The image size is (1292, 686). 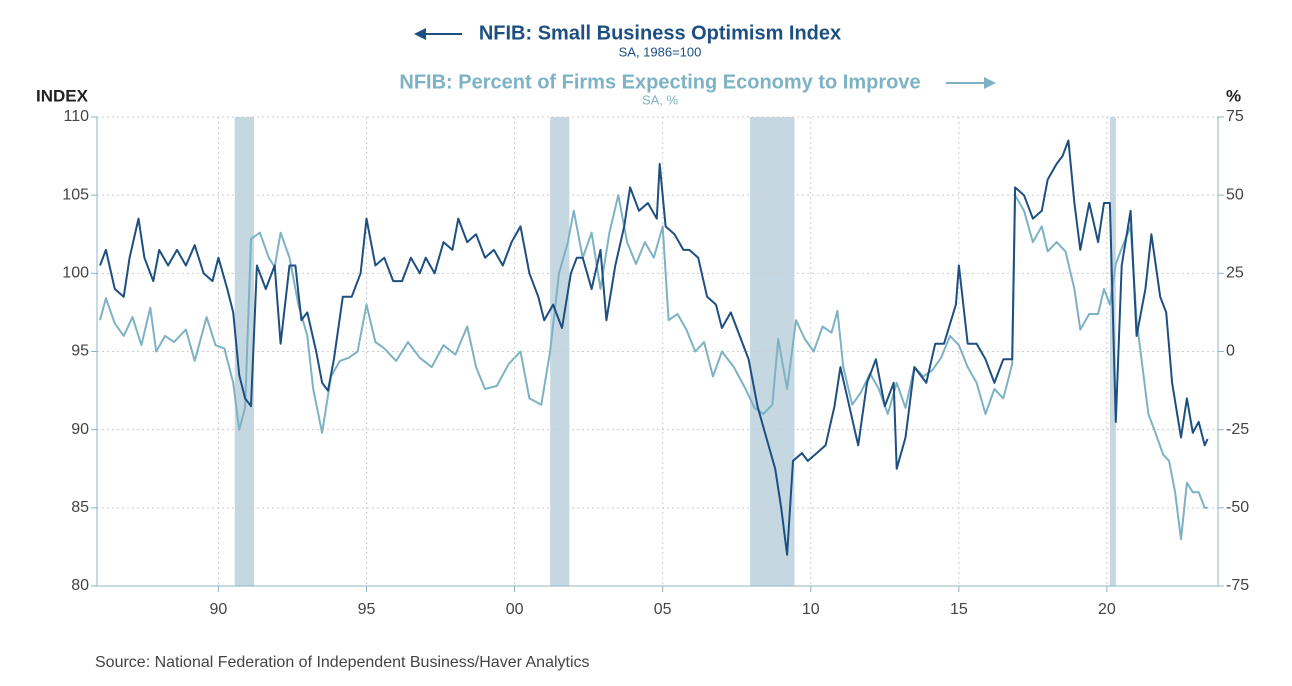 I want to click on x-tick-label: 90, so click(x=219, y=609).